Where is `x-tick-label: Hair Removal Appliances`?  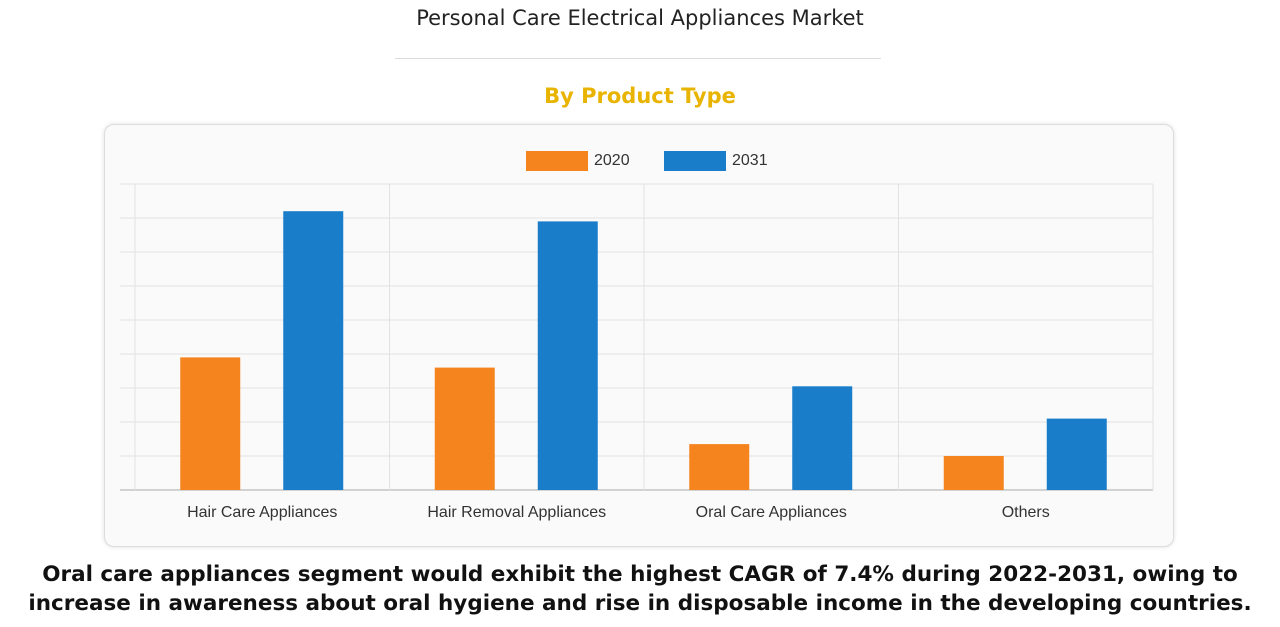
x-tick-label: Hair Removal Appliances is located at coordinates (516, 512).